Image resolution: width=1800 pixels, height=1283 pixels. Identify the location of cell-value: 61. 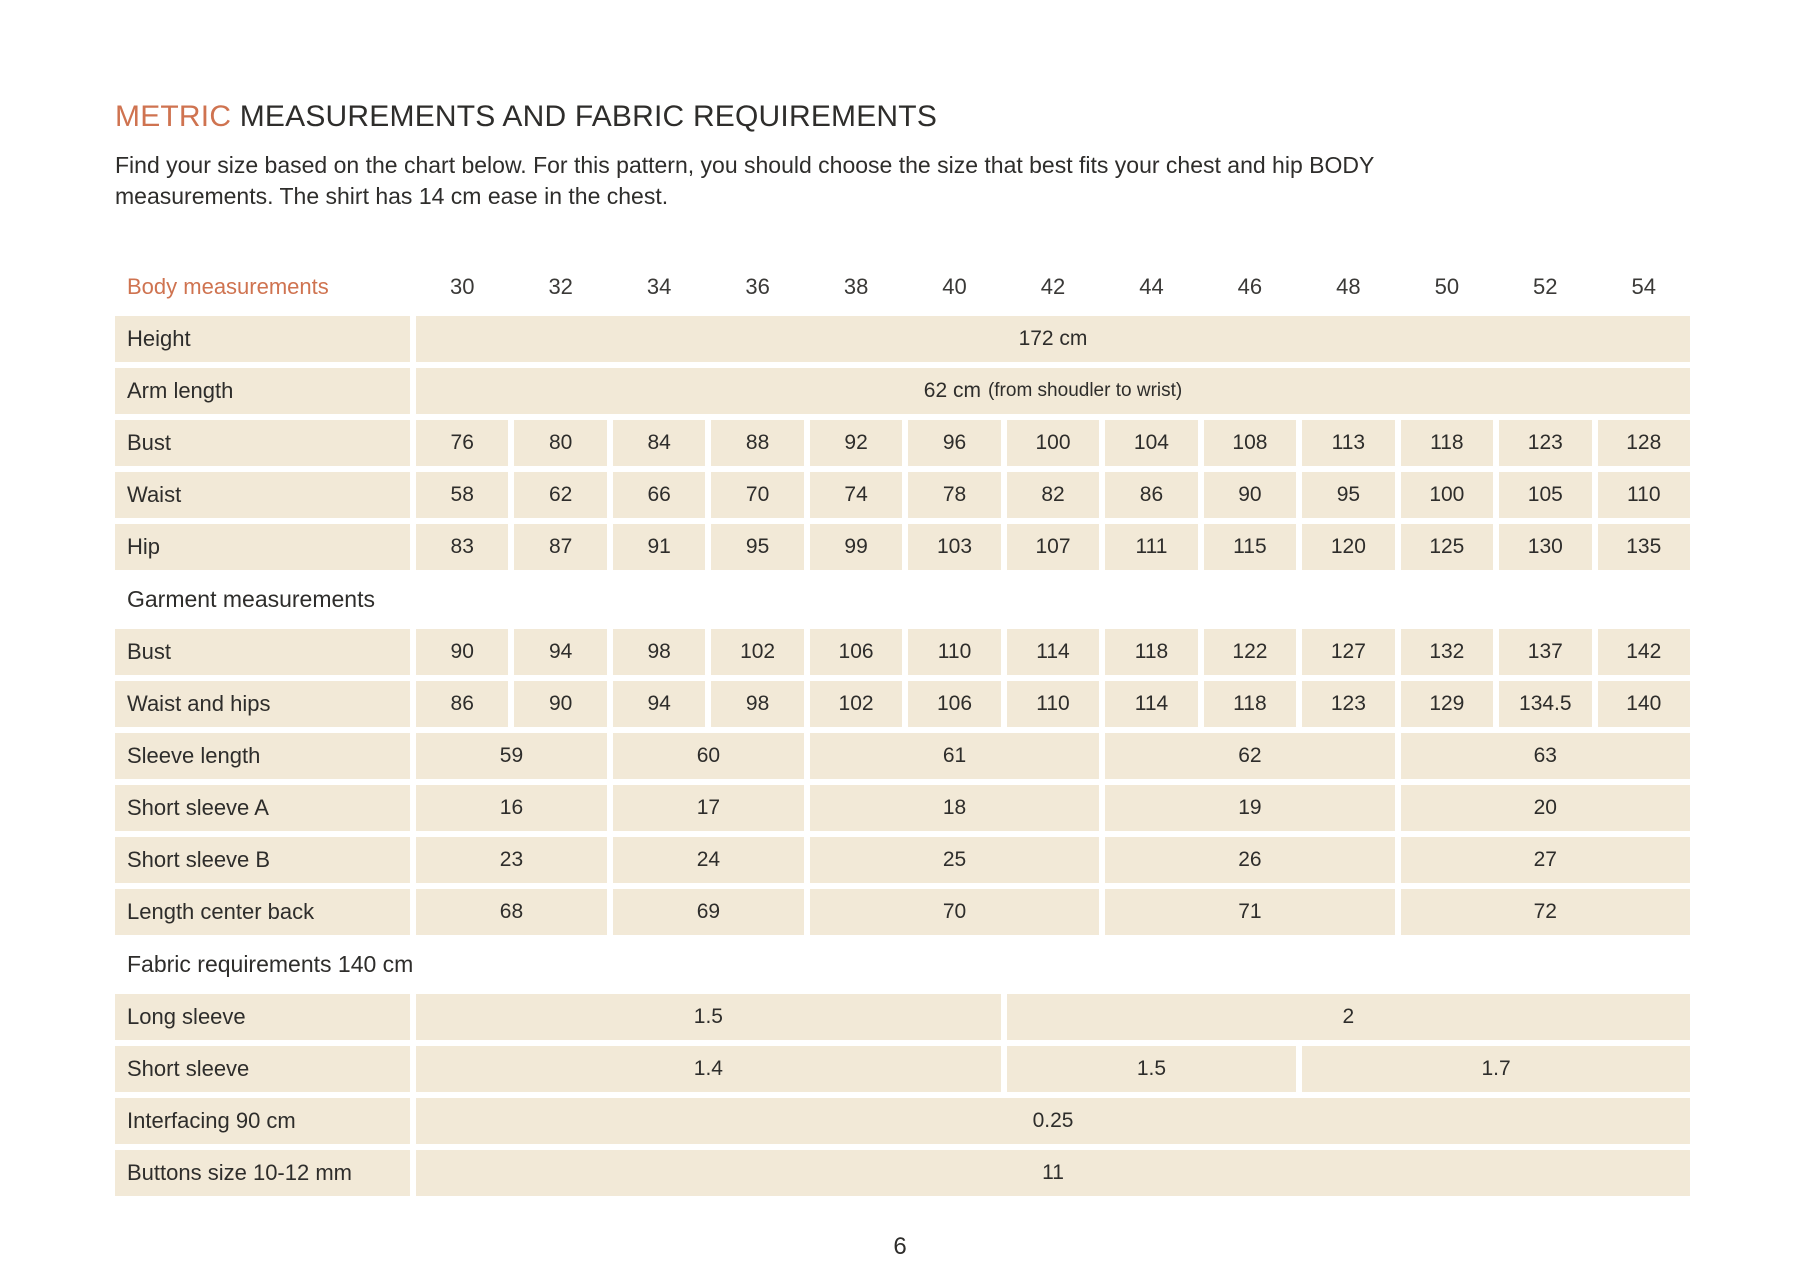
(954, 755).